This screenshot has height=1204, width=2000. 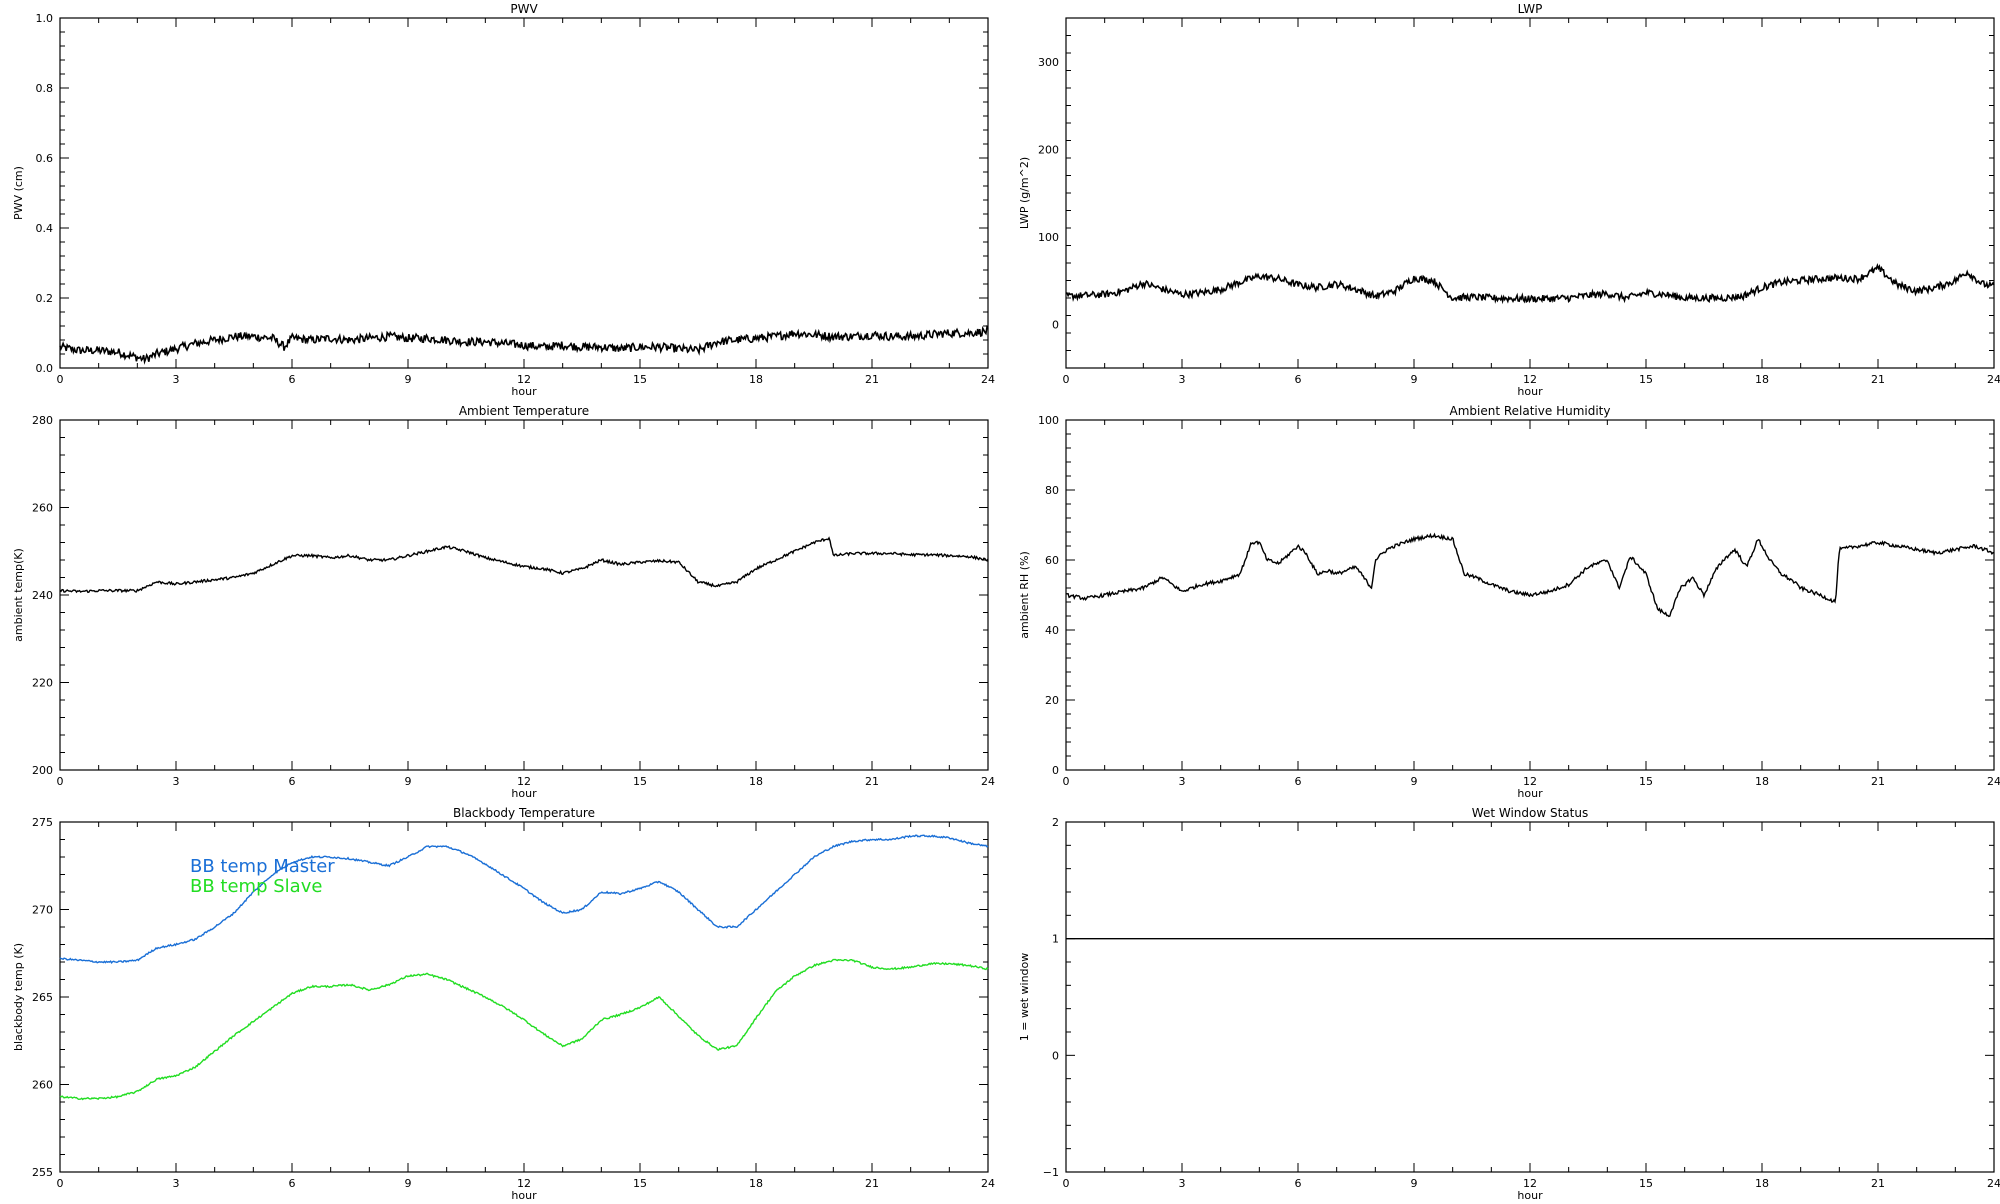 What do you see at coordinates (524, 411) in the screenshot?
I see `chart-title: Ambient Temperature` at bounding box center [524, 411].